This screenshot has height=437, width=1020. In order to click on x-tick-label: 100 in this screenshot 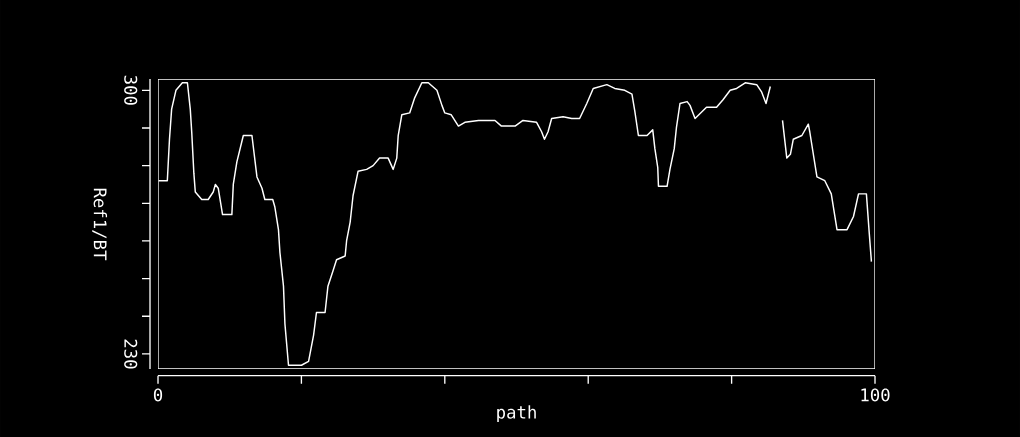, I will do `click(875, 395)`.